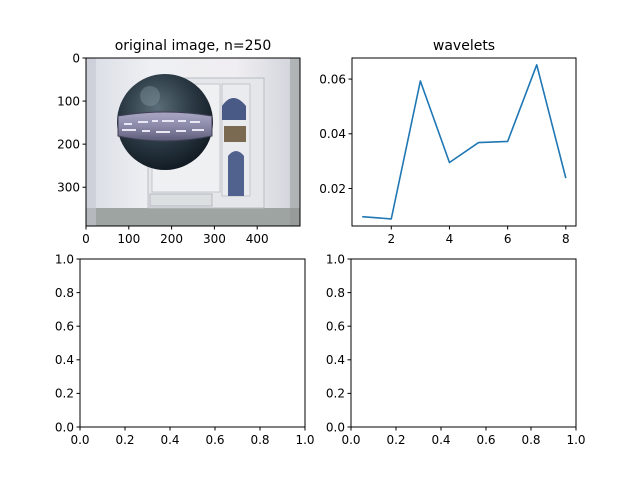 The height and width of the screenshot is (480, 640). I want to click on photo-floor, so click(193, 217).